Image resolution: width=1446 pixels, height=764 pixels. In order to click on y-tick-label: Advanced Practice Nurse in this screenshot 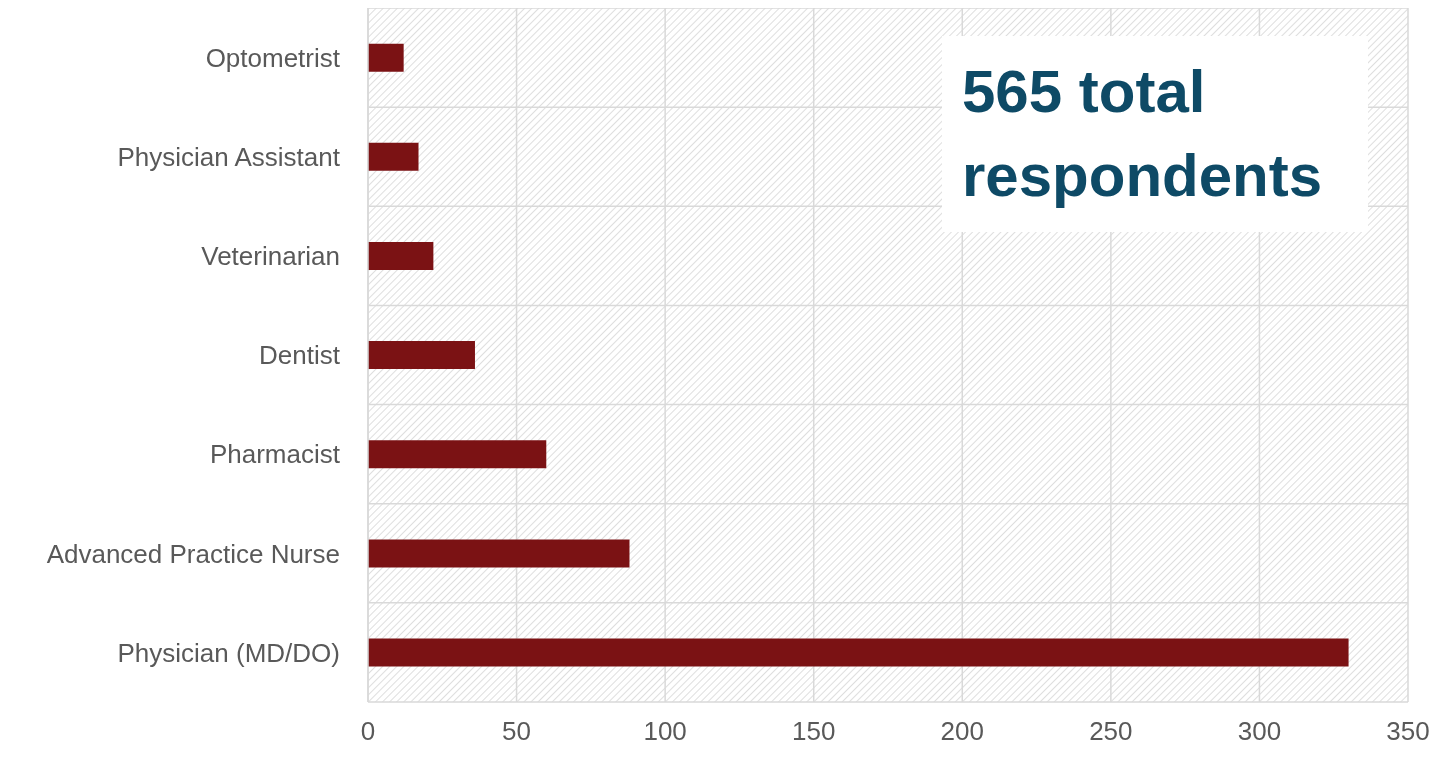, I will do `click(193, 553)`.